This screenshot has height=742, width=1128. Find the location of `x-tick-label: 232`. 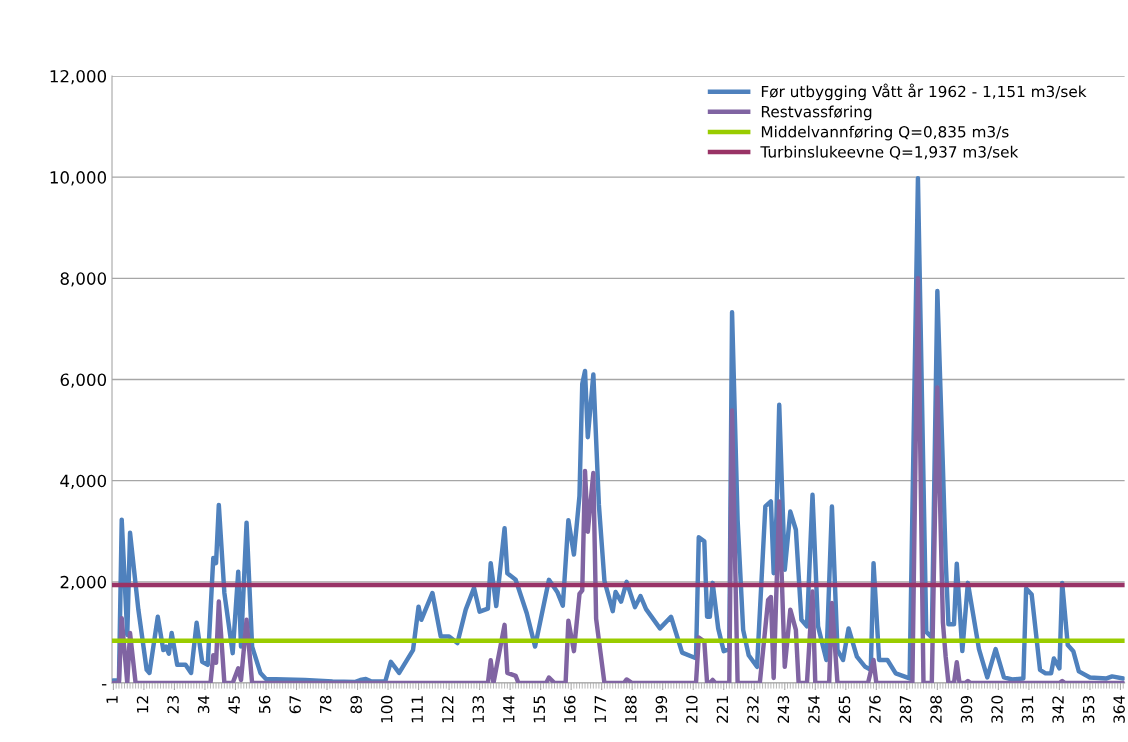

x-tick-label: 232 is located at coordinates (753, 709).